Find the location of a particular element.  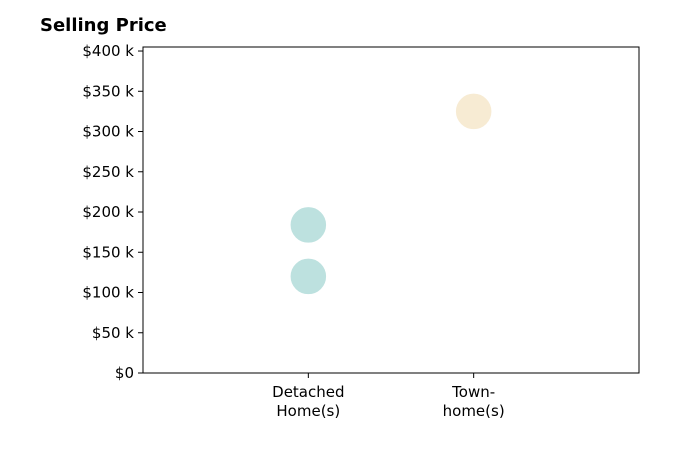

x-tick-label-line: Detached is located at coordinates (308, 392).